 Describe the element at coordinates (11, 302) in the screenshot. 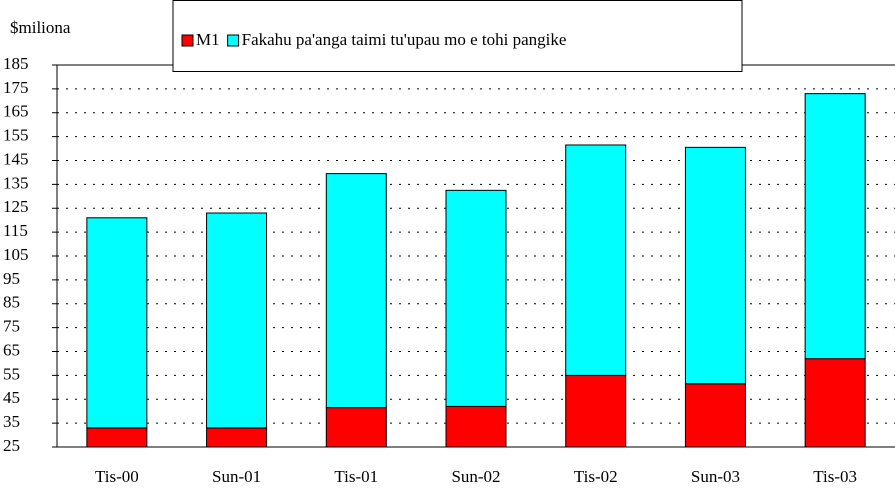

I see `y-tick-label: 85` at that location.